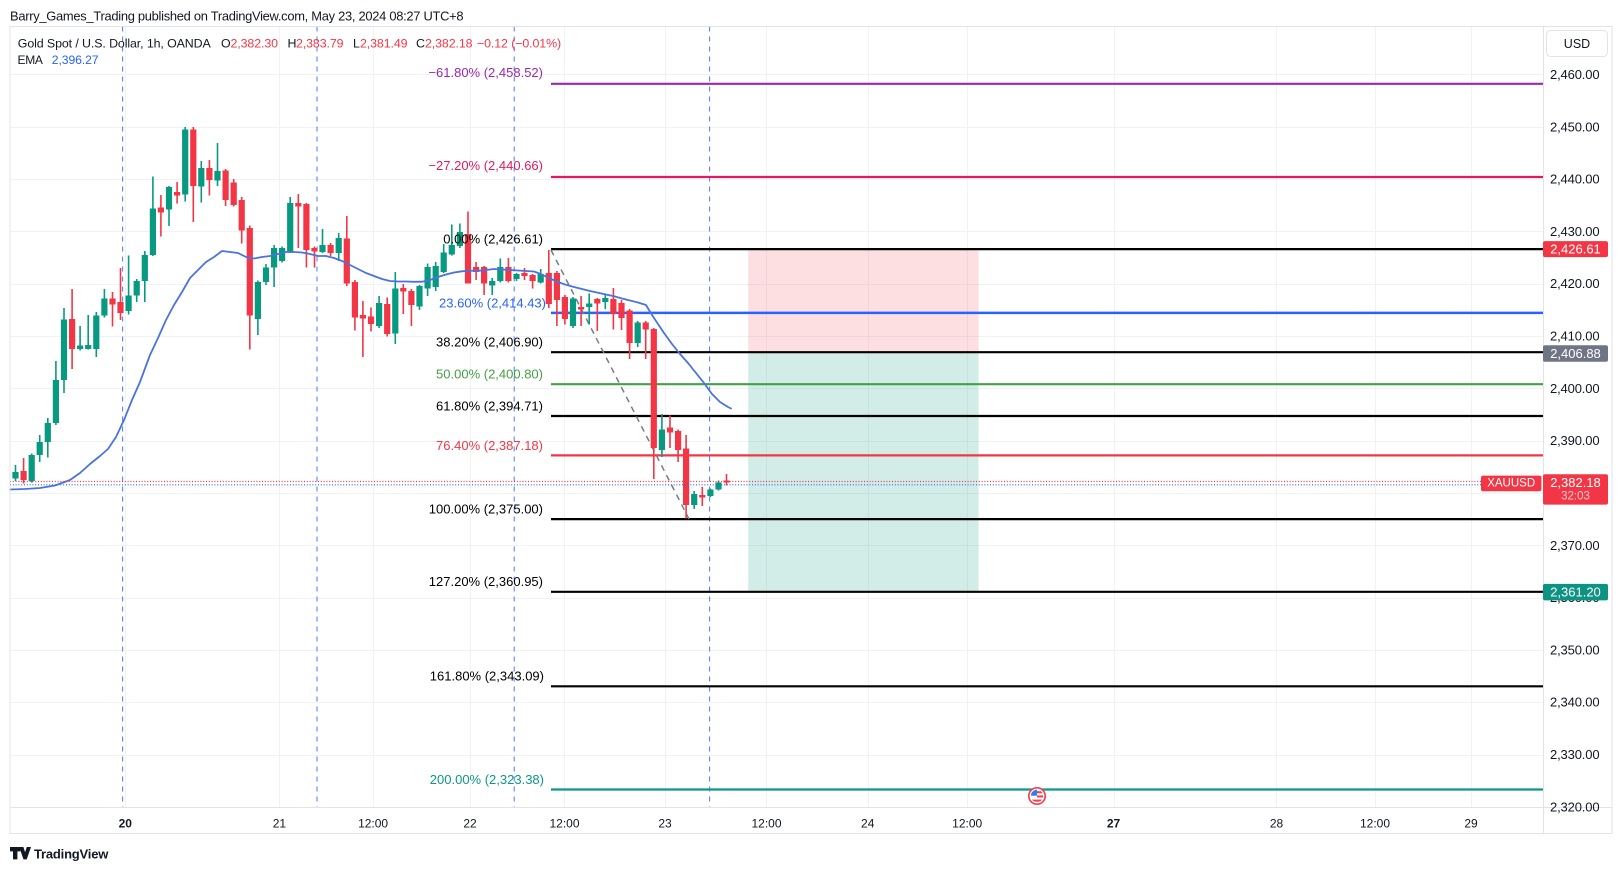 The width and height of the screenshot is (1622, 872). Describe the element at coordinates (1277, 824) in the screenshot. I see `svg-text: 28` at that location.